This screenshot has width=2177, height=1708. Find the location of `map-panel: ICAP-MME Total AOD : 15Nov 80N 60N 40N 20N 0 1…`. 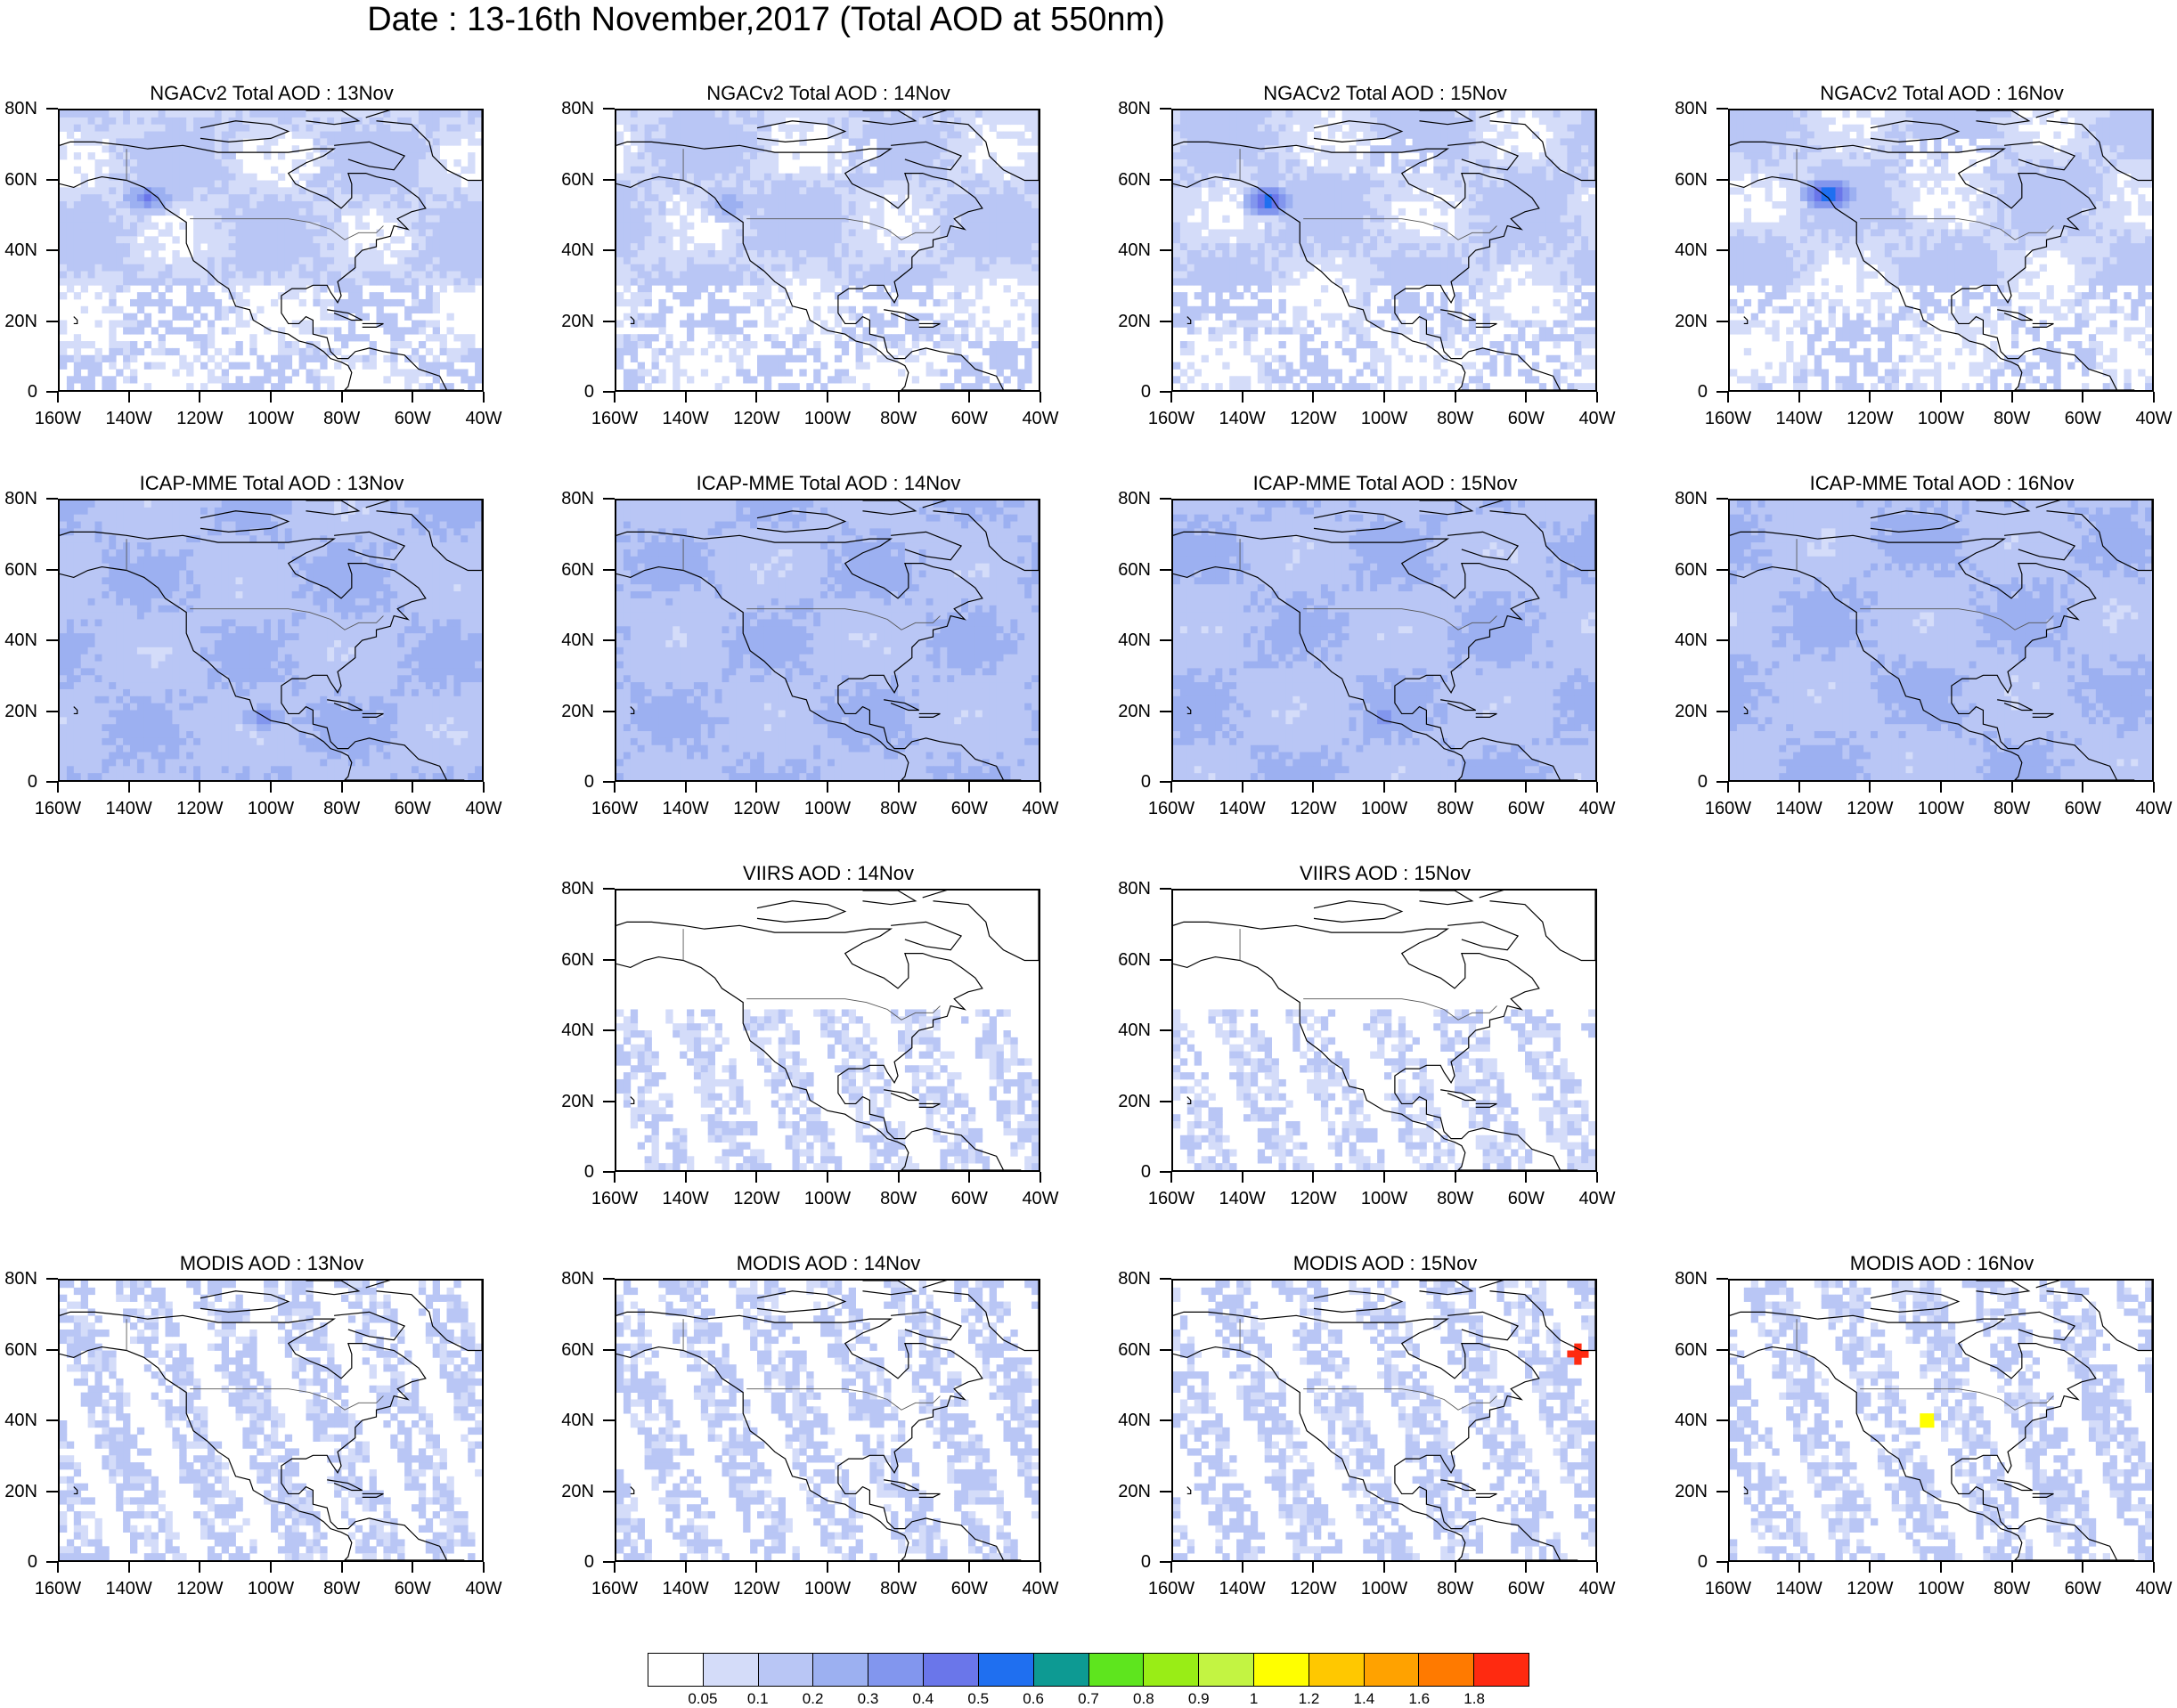

map-panel: ICAP-MME Total AOD : 15Nov 80N 60N 40N 20N 0 1… is located at coordinates (1364, 648).